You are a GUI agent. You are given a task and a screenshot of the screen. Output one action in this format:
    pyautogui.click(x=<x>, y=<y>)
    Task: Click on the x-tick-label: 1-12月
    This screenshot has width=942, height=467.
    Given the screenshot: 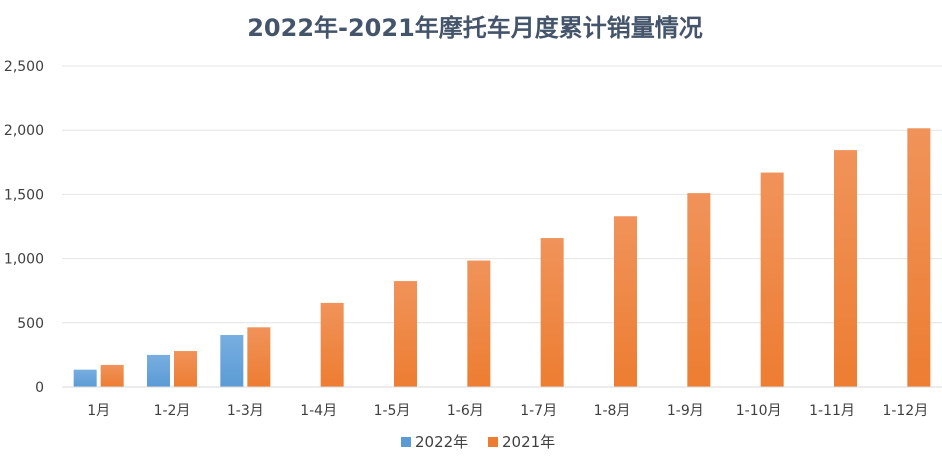 What is the action you would take?
    pyautogui.click(x=905, y=411)
    